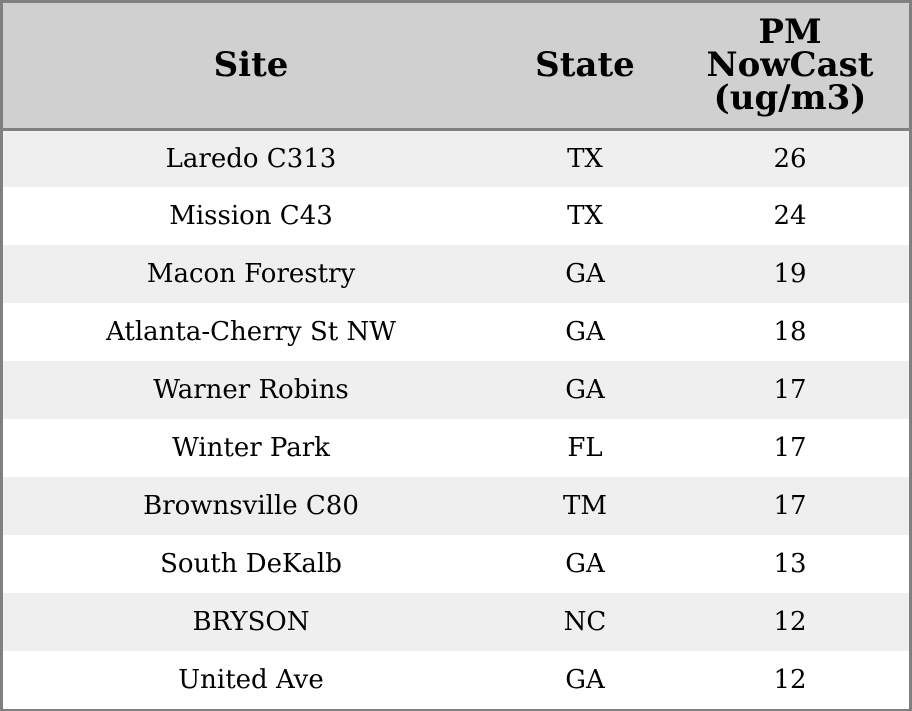  I want to click on cell-site: Warner Robins, so click(251, 390).